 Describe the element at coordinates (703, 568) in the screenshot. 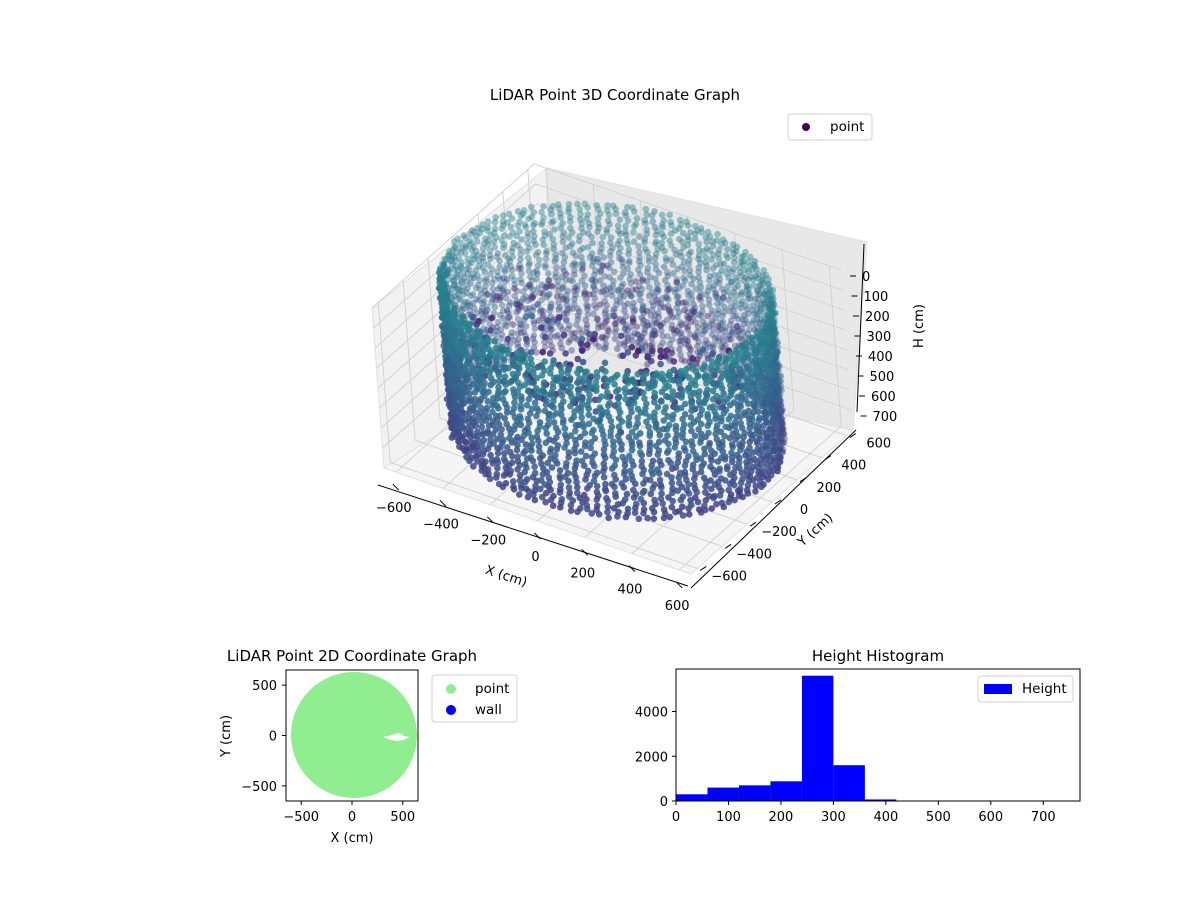

I see `y-tick-3d` at that location.